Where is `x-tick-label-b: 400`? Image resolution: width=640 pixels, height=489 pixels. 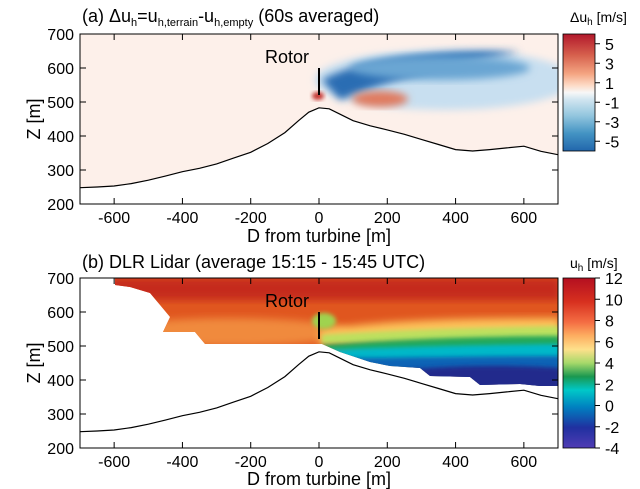
x-tick-label-b: 400 is located at coordinates (455, 462).